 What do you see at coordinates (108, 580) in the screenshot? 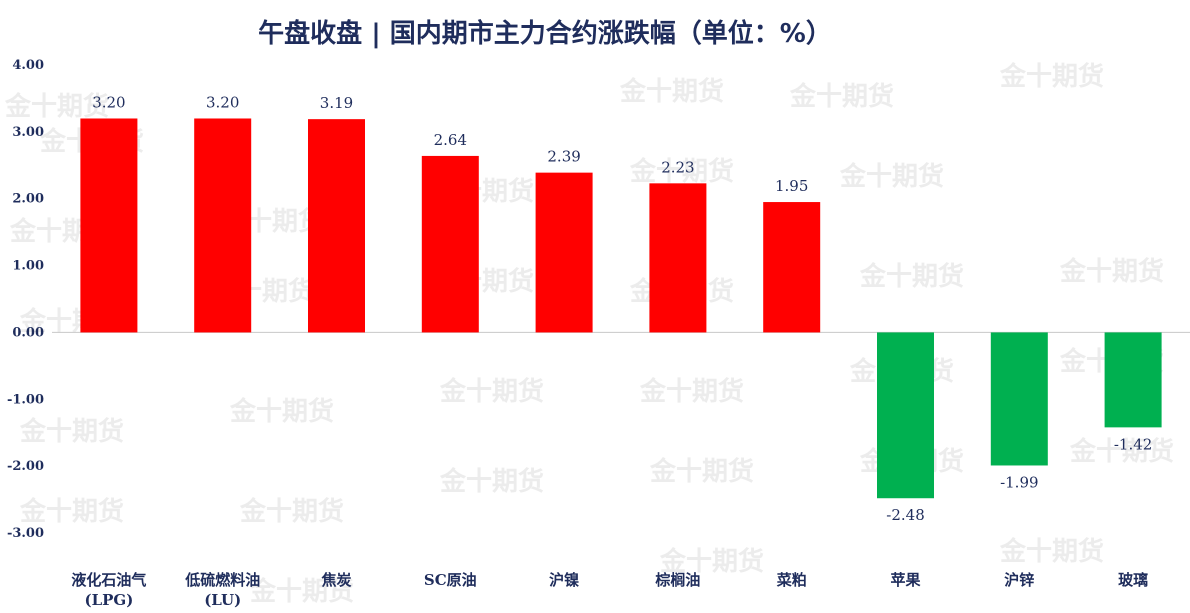
I see `x-tick-label: 液化石油气` at bounding box center [108, 580].